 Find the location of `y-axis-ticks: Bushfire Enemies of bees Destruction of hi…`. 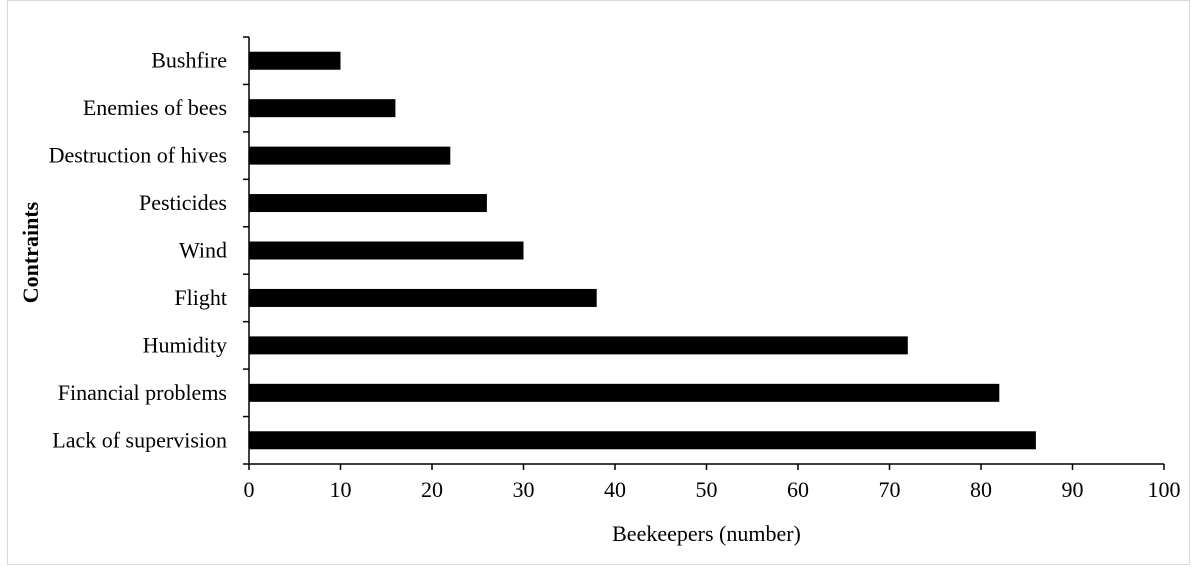

y-axis-ticks: Bushfire Enemies of bees Destruction of hi… is located at coordinates (149, 250).